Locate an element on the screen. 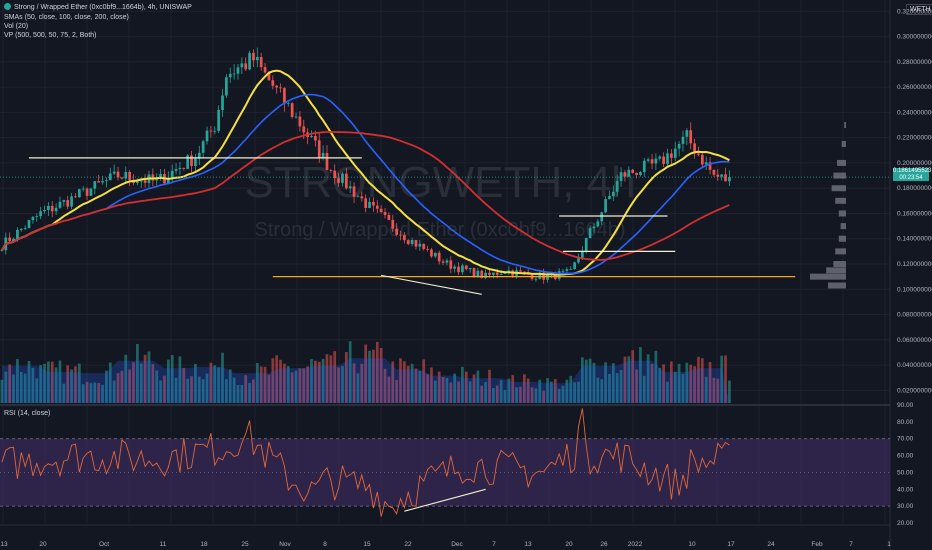  time-tick-label: 18 is located at coordinates (204, 544).